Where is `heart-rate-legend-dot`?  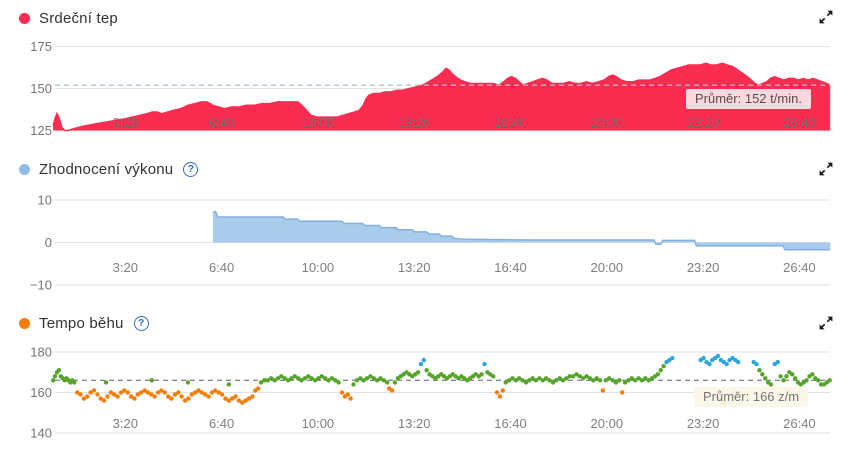 heart-rate-legend-dot is located at coordinates (24, 18).